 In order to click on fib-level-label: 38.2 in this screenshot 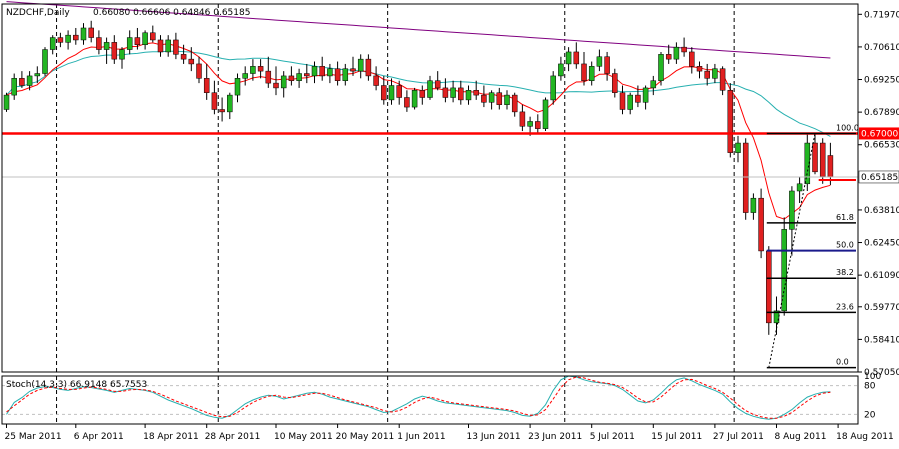, I will do `click(845, 272)`.